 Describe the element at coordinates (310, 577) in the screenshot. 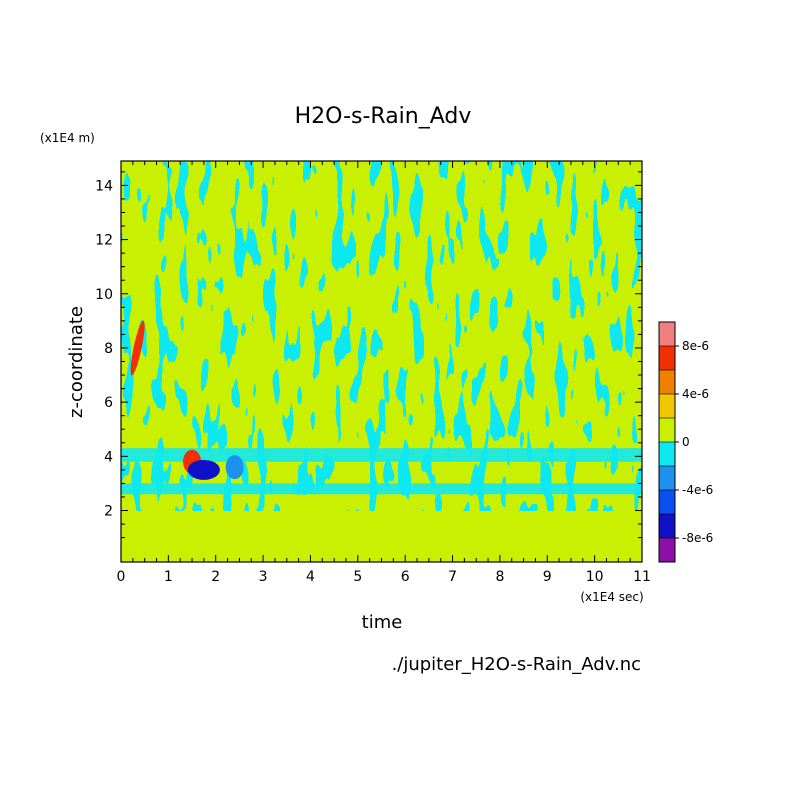

I see `x-tick-label-4: 4` at that location.